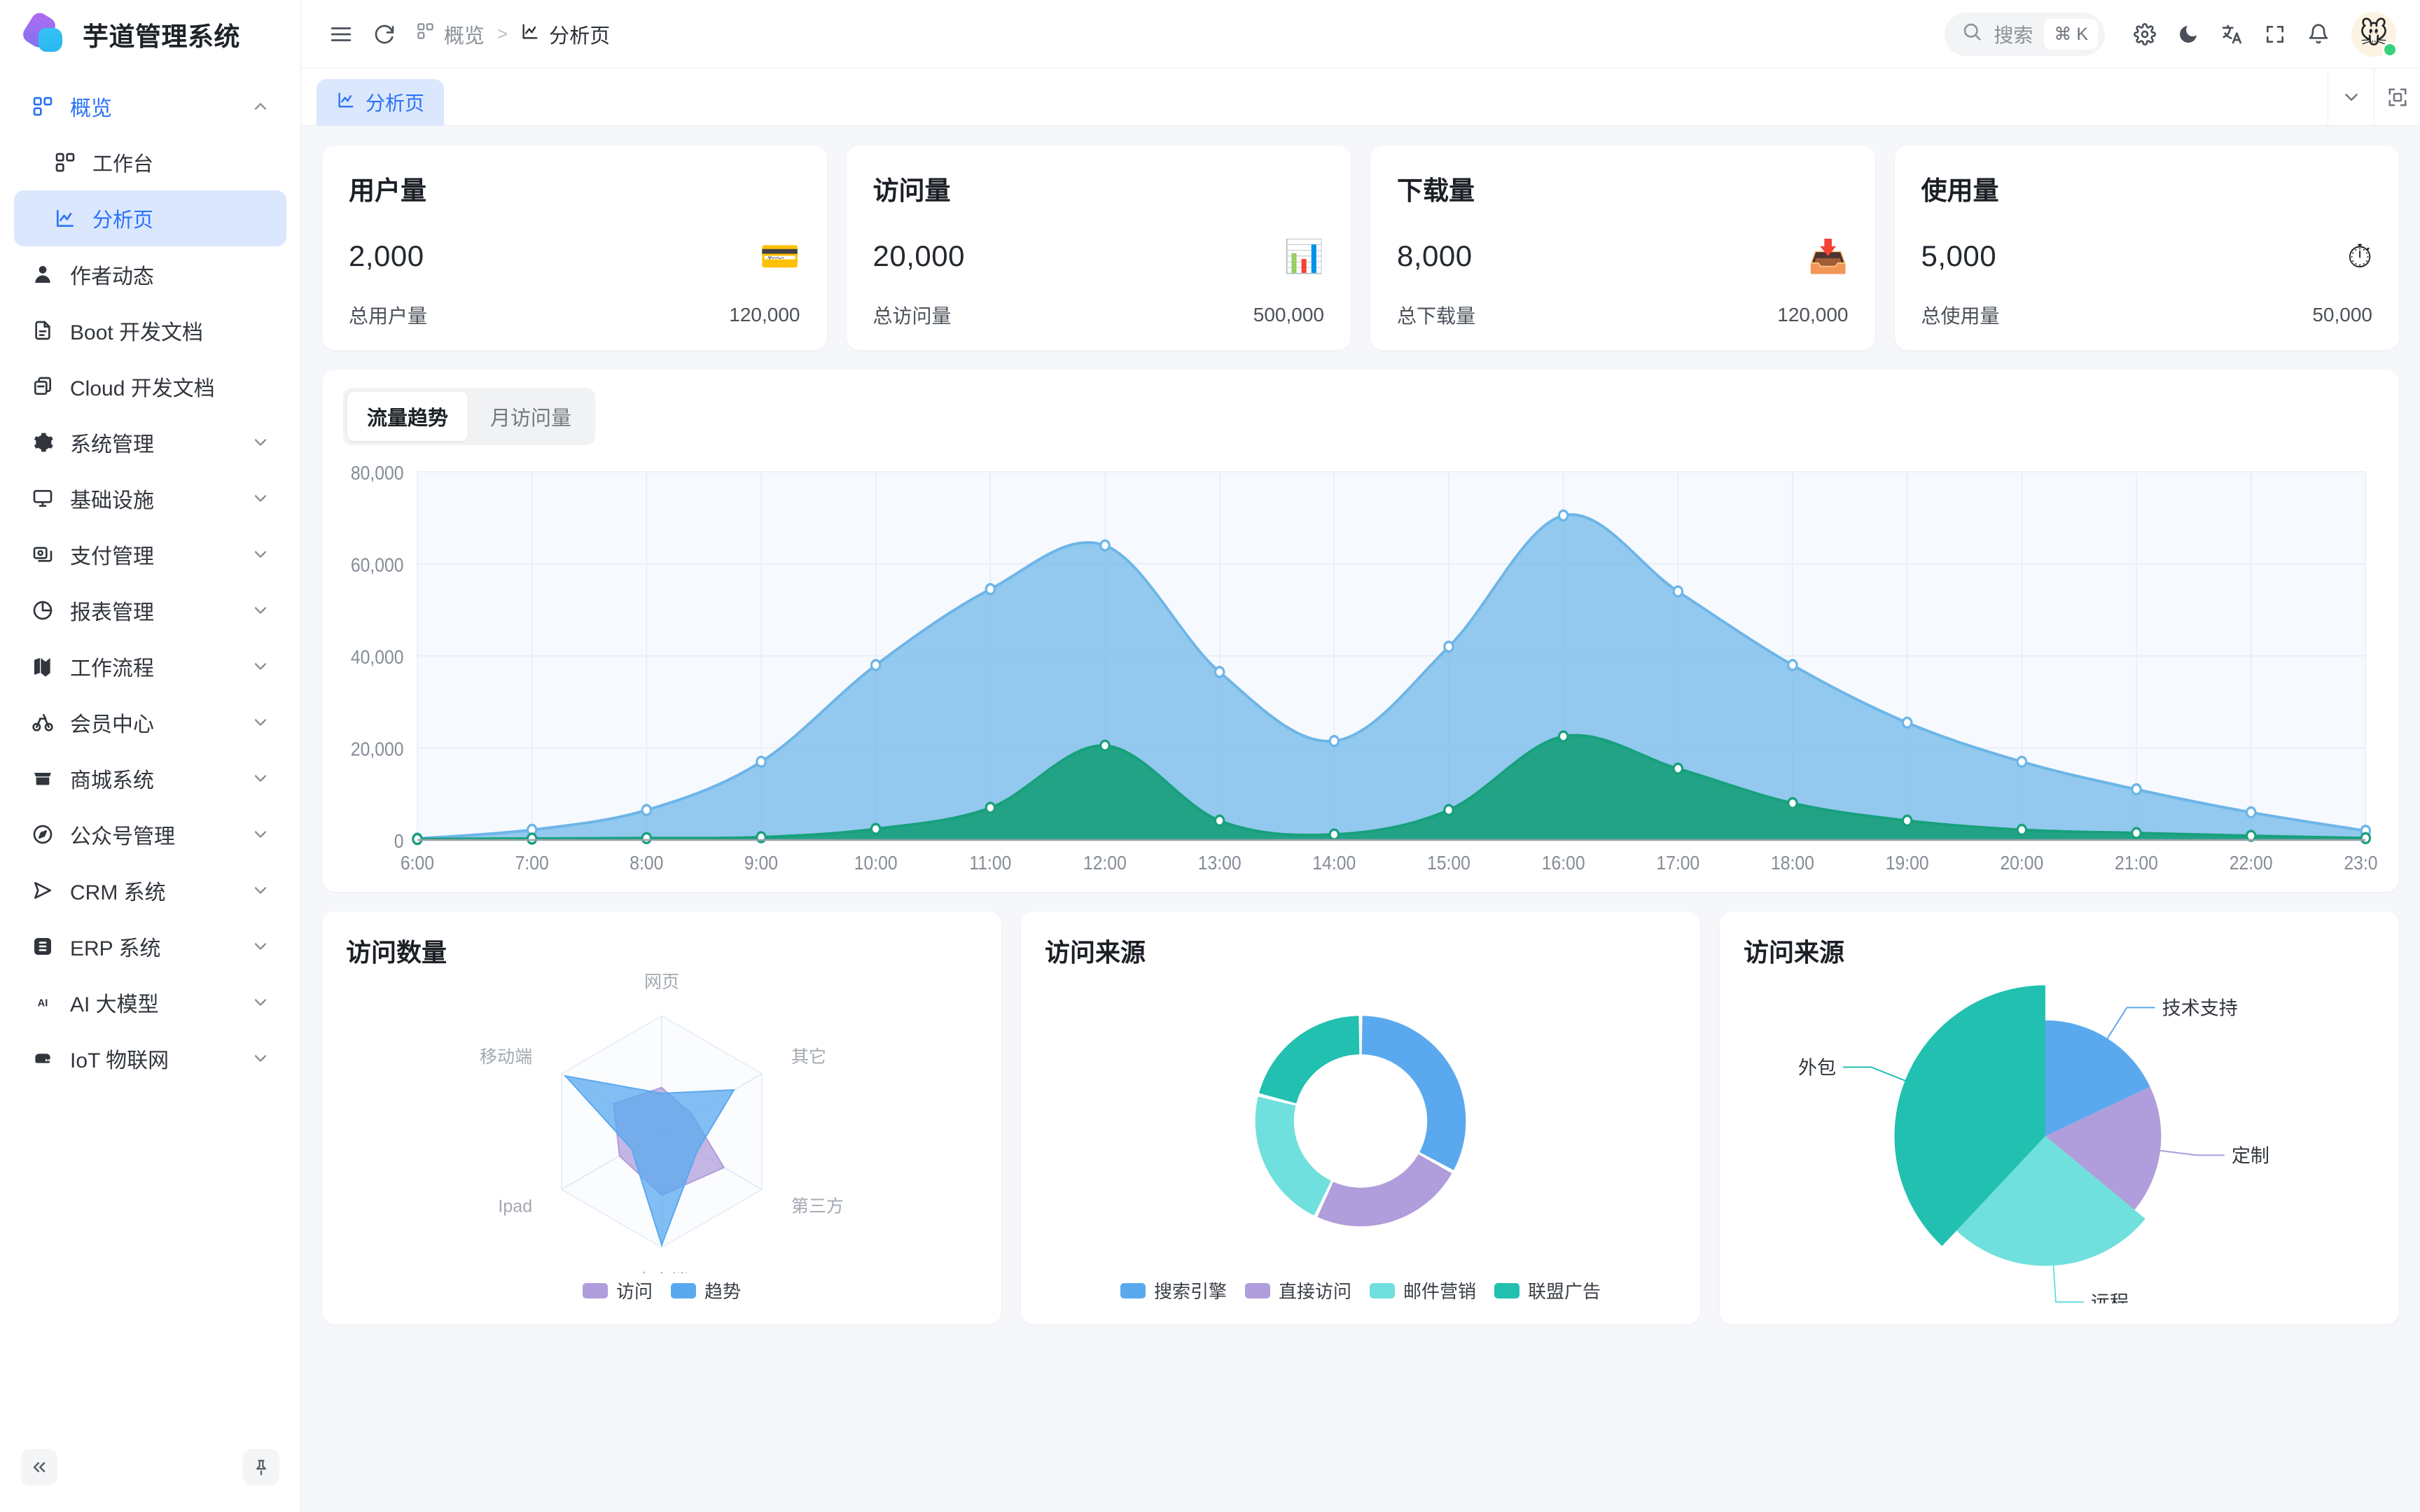  Describe the element at coordinates (1448, 863) in the screenshot. I see `svg-text: 15:00` at that location.